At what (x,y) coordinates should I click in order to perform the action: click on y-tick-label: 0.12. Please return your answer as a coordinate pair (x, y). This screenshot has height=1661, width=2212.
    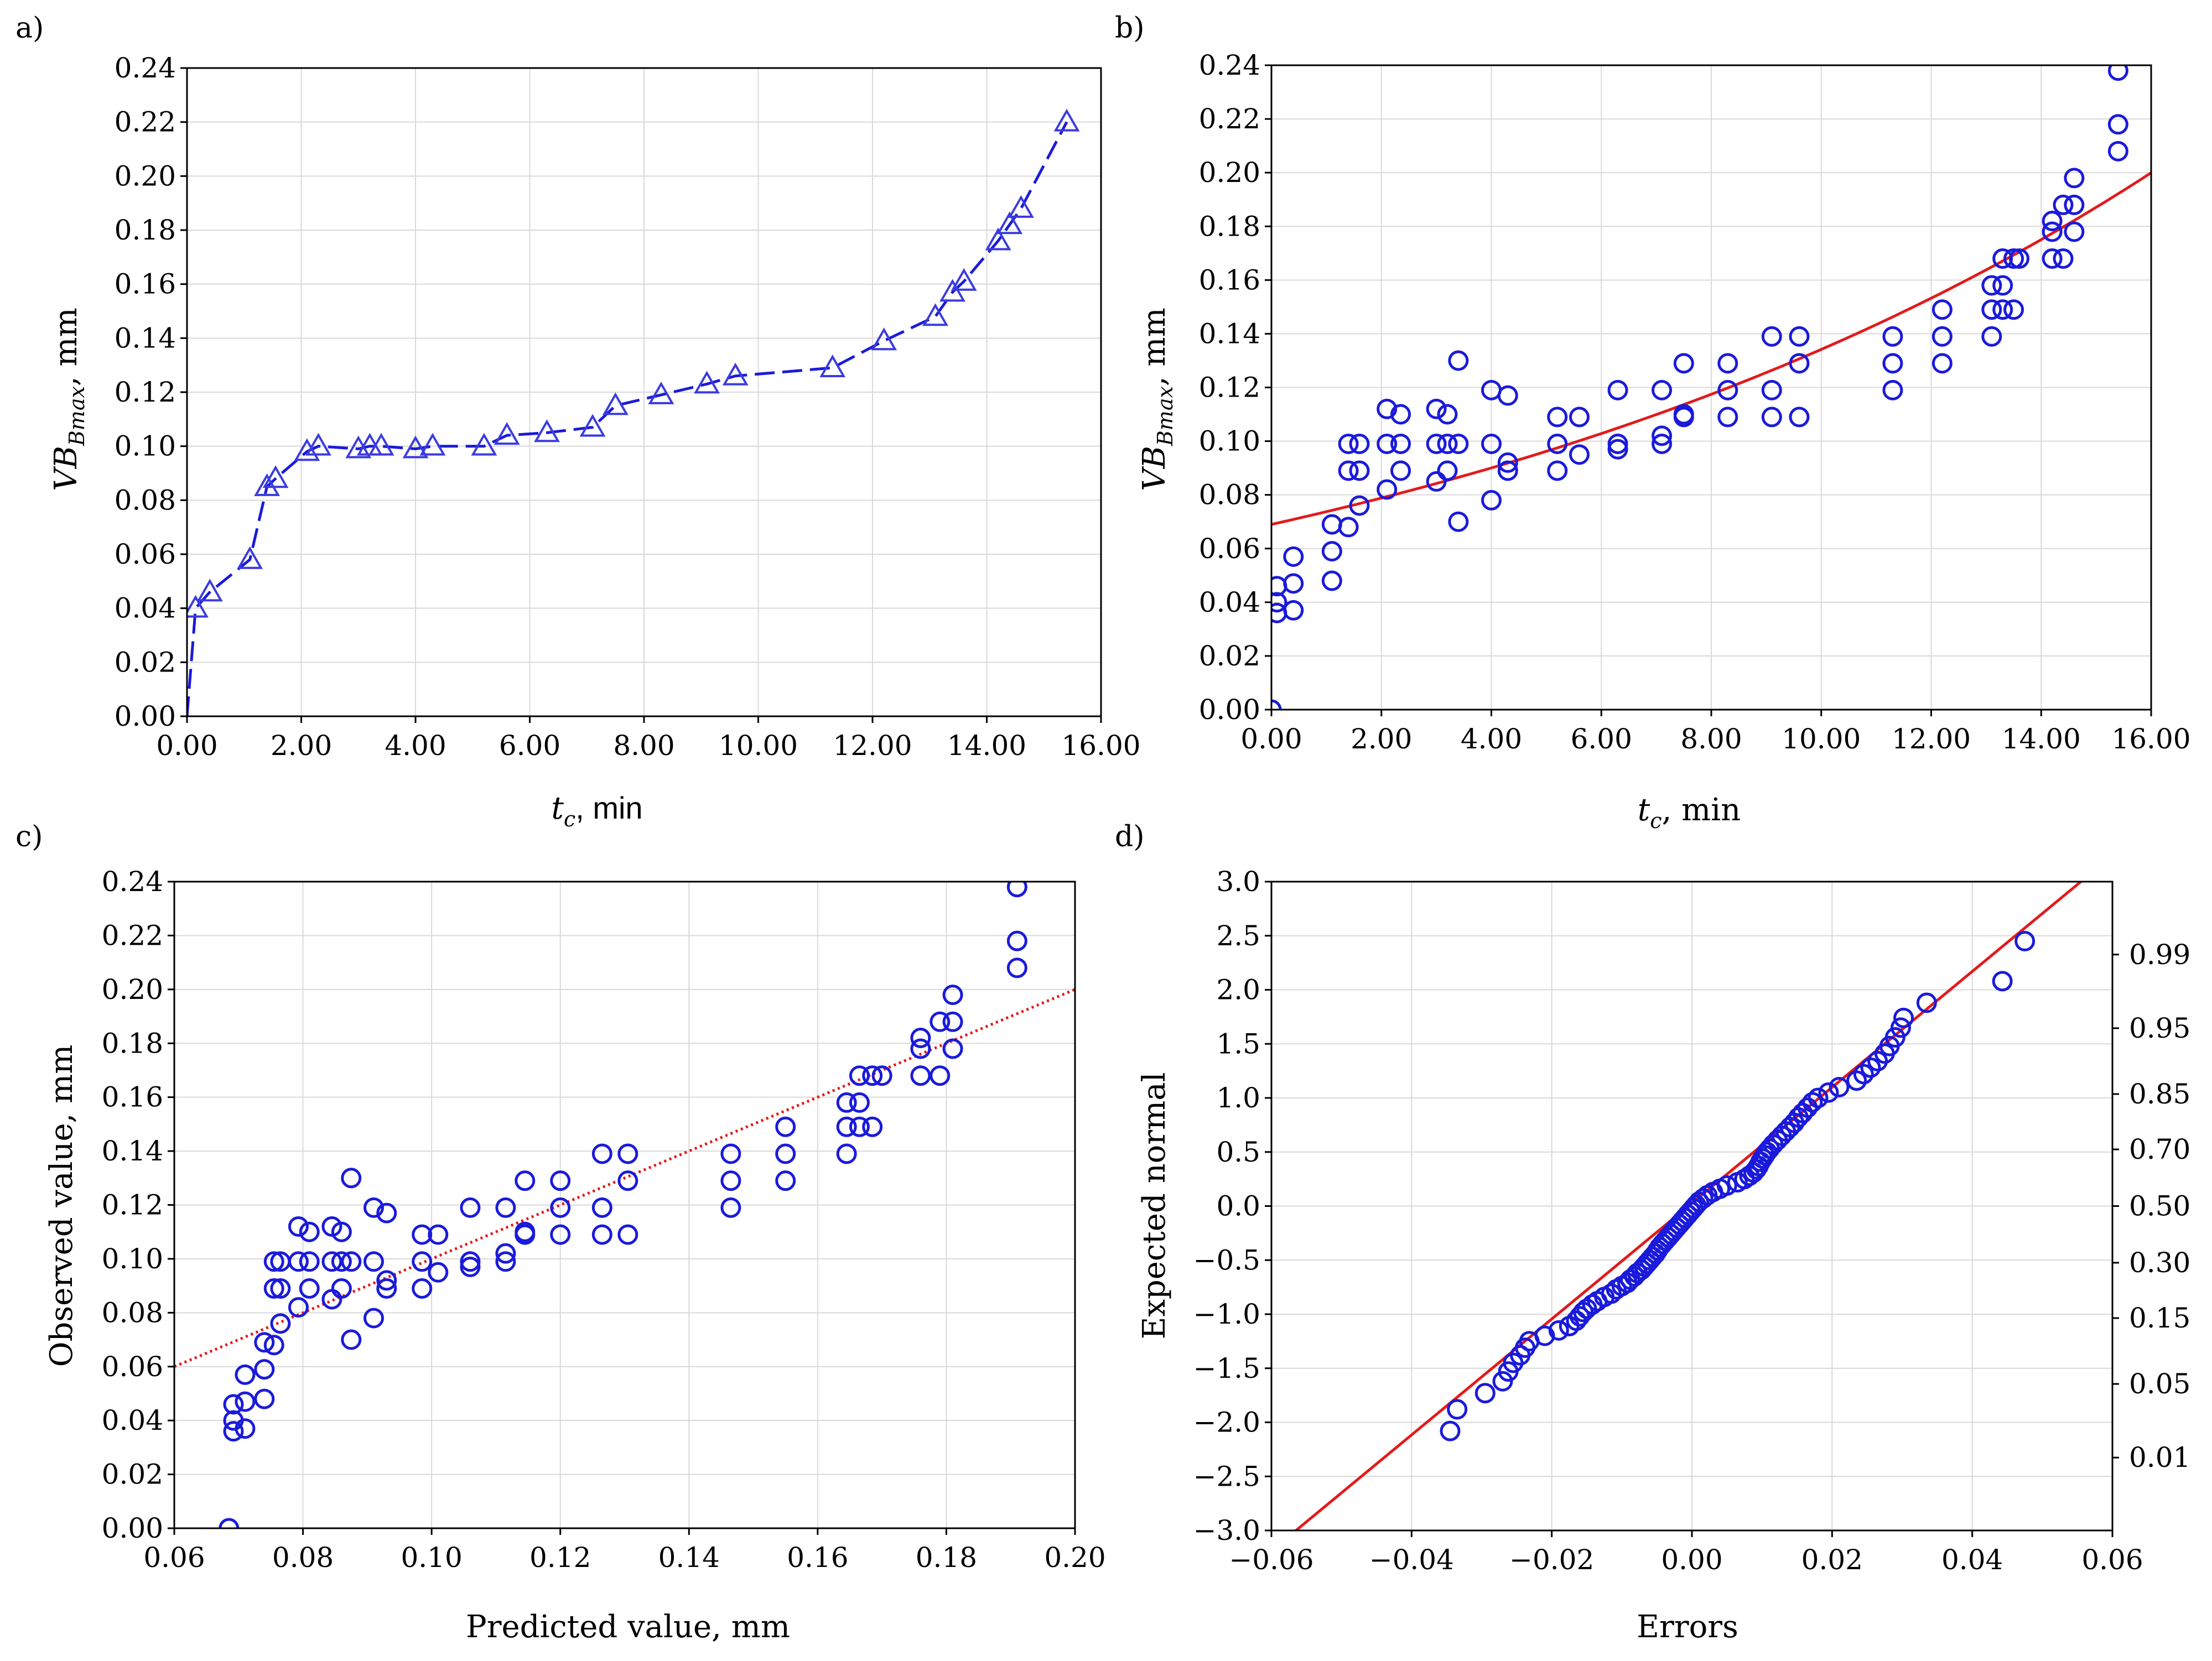
    Looking at the image, I should click on (1230, 388).